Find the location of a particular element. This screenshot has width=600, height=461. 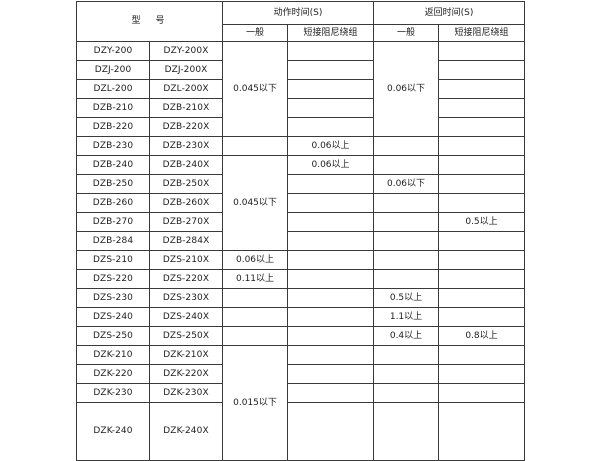

cell-return-general: 0.4以上 is located at coordinates (406, 336).